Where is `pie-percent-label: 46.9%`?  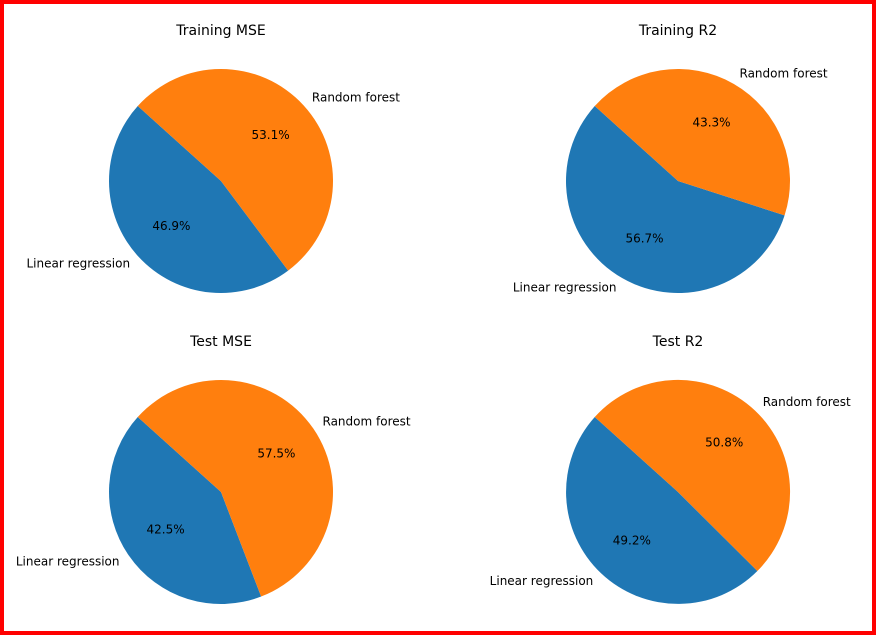
pie-percent-label: 46.9% is located at coordinates (171, 226).